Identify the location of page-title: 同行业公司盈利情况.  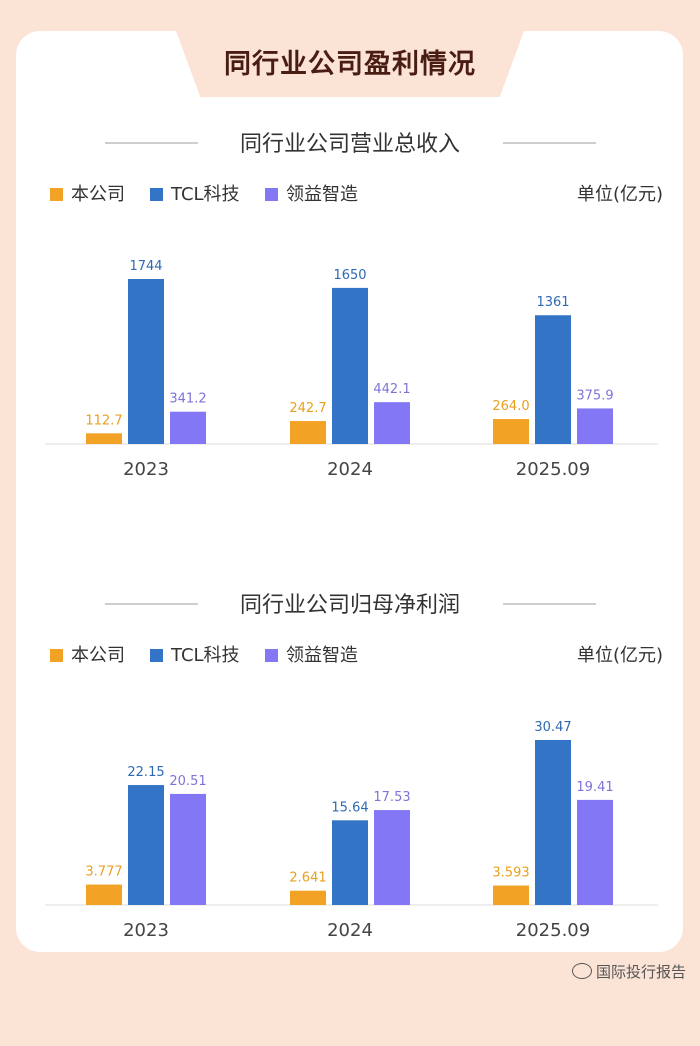
(350, 64).